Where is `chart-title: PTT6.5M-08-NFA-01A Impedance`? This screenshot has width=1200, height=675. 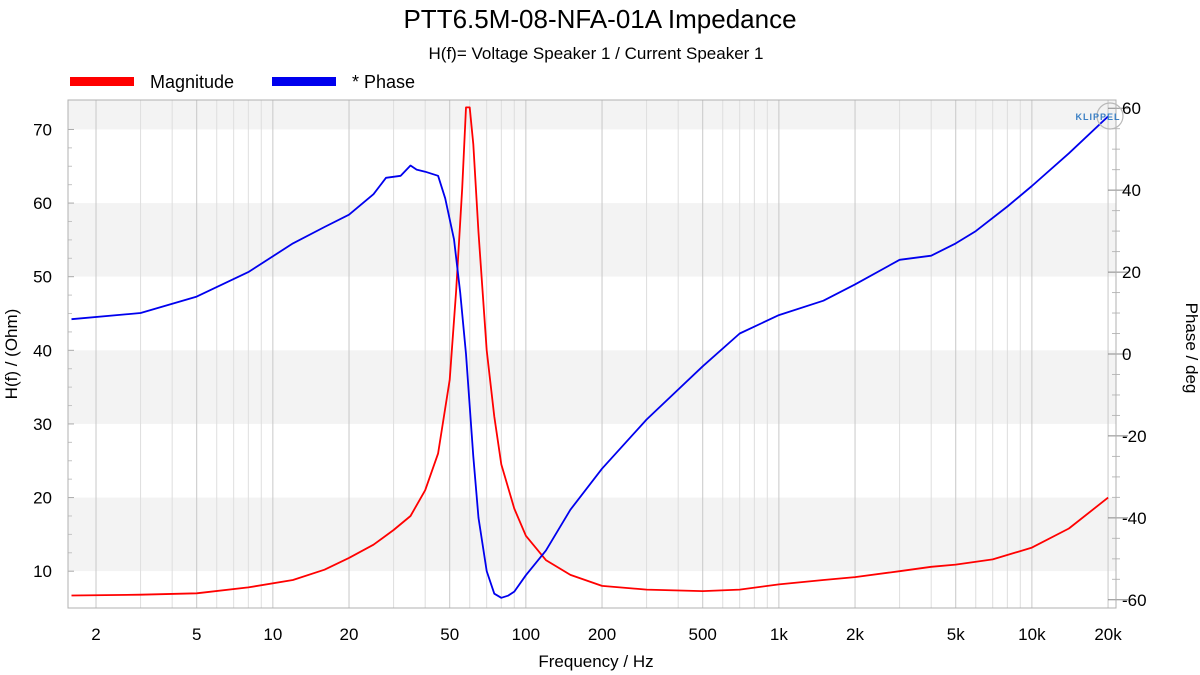
chart-title: PTT6.5M-08-NFA-01A Impedance is located at coordinates (599, 19).